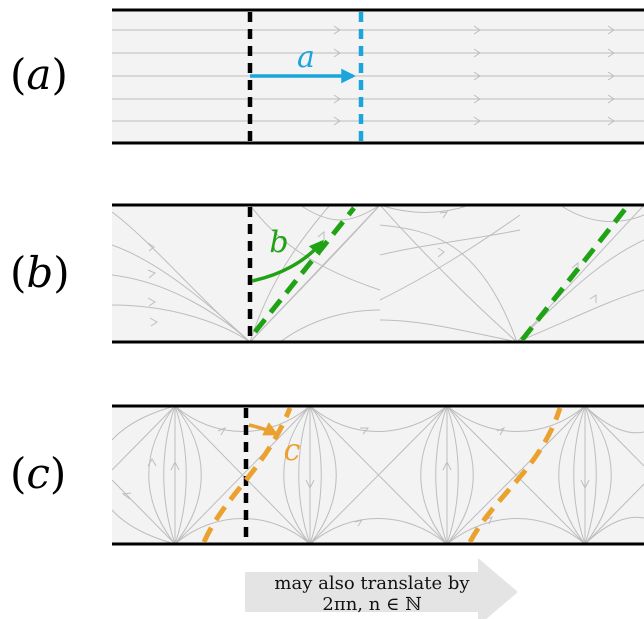 The height and width of the screenshot is (619, 644). Describe the element at coordinates (474, 75) in the screenshot. I see `panel-a-flow-chevrons` at that location.